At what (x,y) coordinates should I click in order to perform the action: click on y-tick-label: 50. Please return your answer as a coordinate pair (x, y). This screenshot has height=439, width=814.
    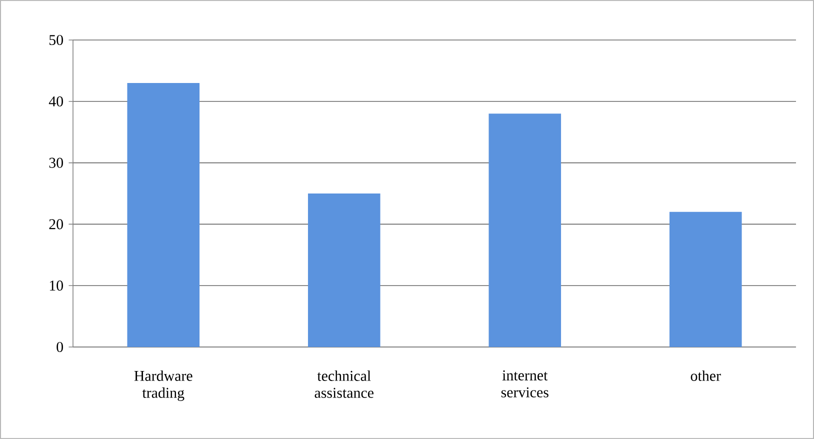
    Looking at the image, I should click on (57, 40).